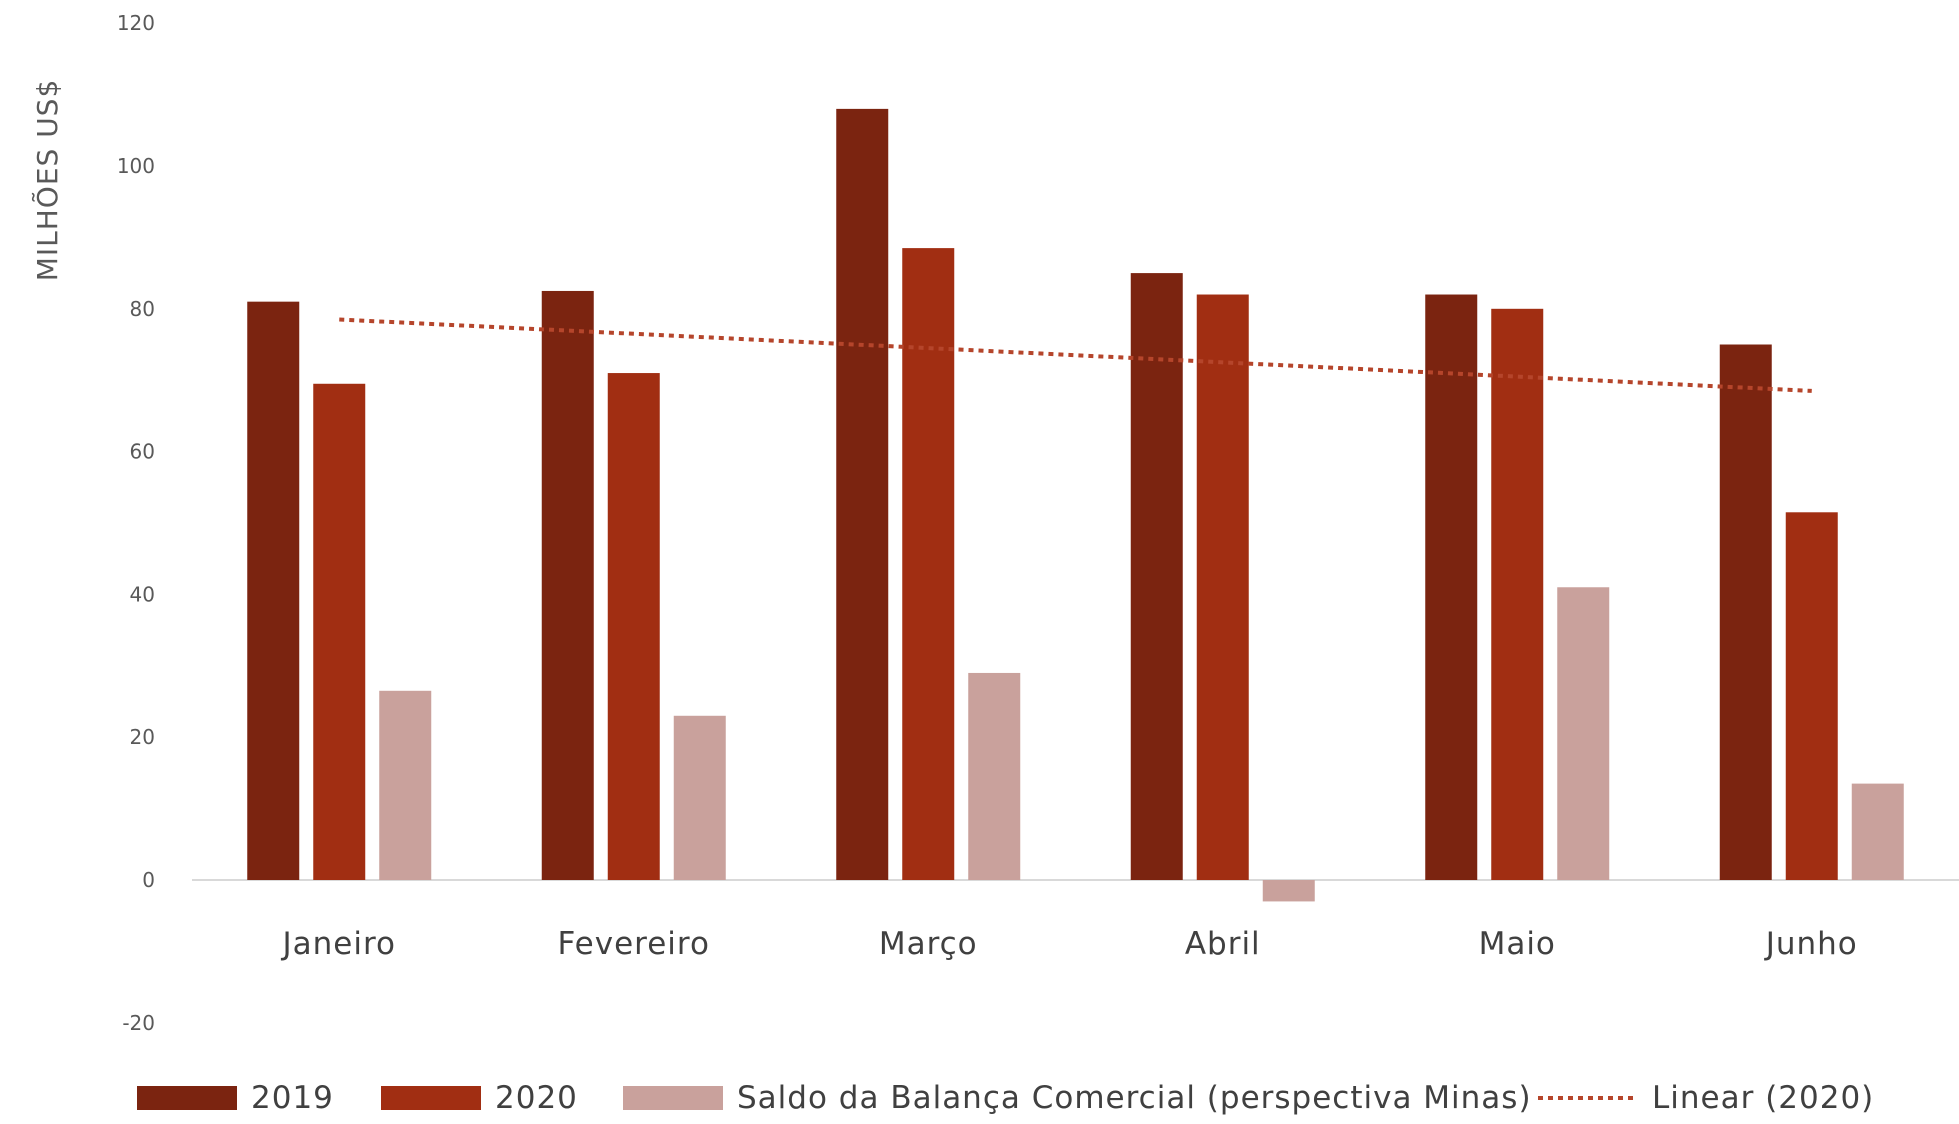 This screenshot has height=1124, width=1959. Describe the element at coordinates (142, 594) in the screenshot. I see `y-tick-label: 40` at that location.